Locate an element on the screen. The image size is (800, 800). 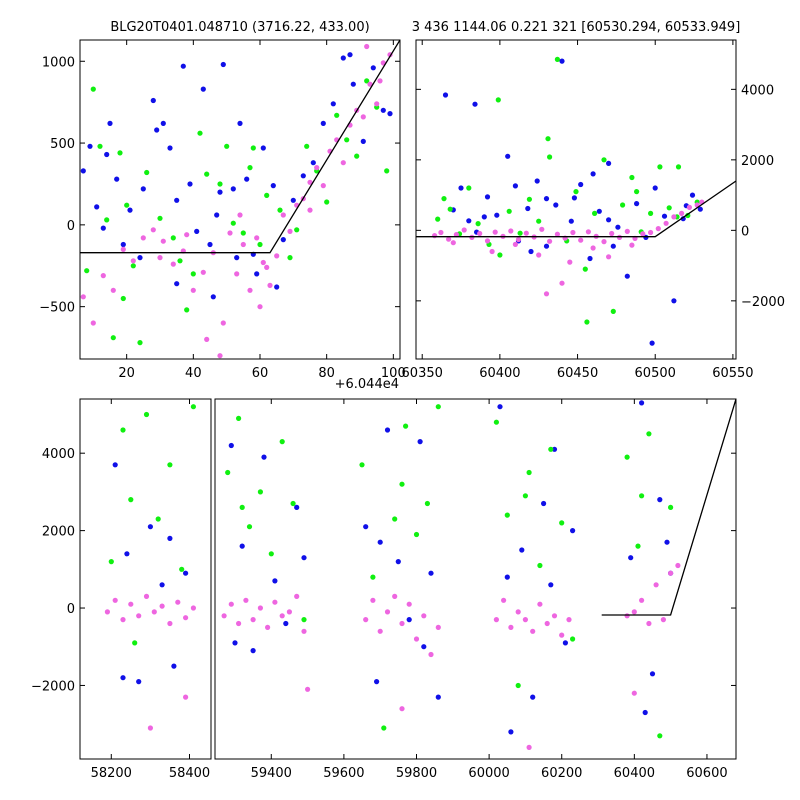
x-tick-label: 60000 is located at coordinates (488, 773).